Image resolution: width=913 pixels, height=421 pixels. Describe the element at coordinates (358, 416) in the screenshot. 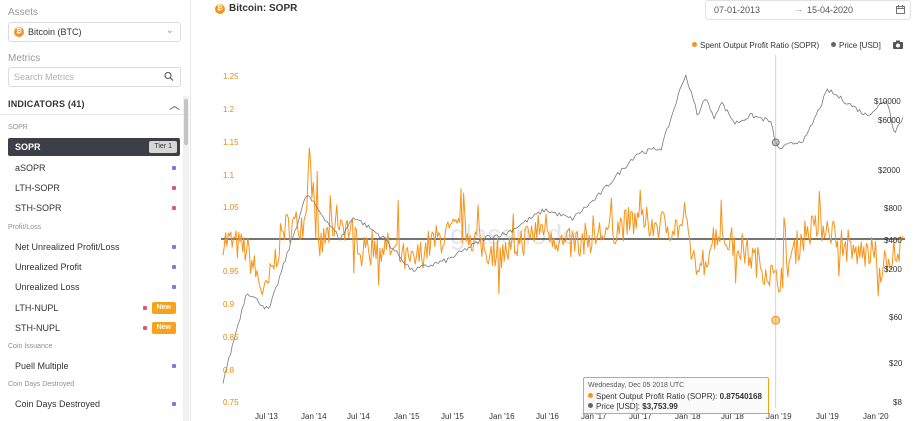

I see `x-tick: Jul '14` at that location.